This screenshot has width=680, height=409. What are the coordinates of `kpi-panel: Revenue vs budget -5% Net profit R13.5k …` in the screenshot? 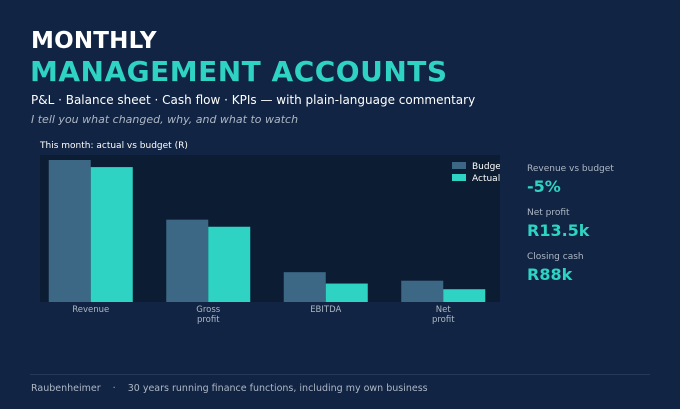 It's located at (597, 230).